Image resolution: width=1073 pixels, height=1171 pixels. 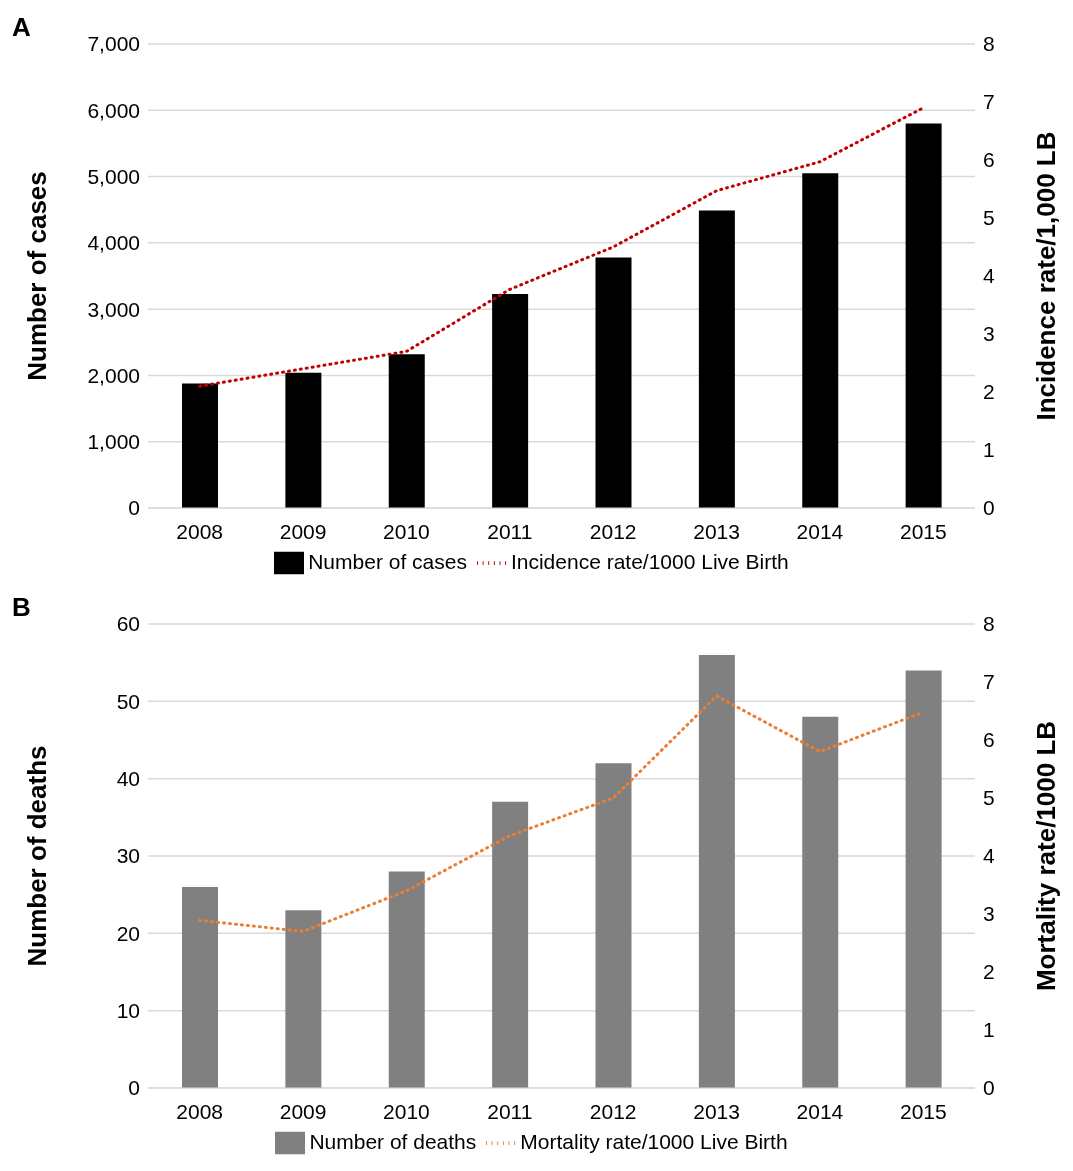 What do you see at coordinates (128, 856) in the screenshot?
I see `y-tick-label: 30` at bounding box center [128, 856].